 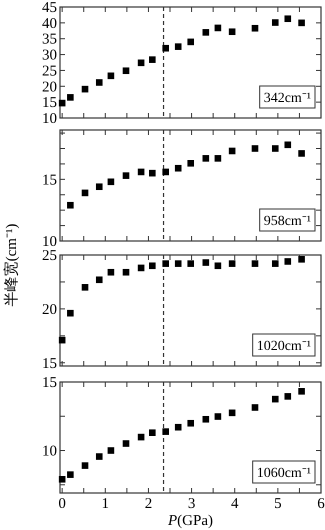 I want to click on x-tick-label: 3, so click(x=192, y=504).